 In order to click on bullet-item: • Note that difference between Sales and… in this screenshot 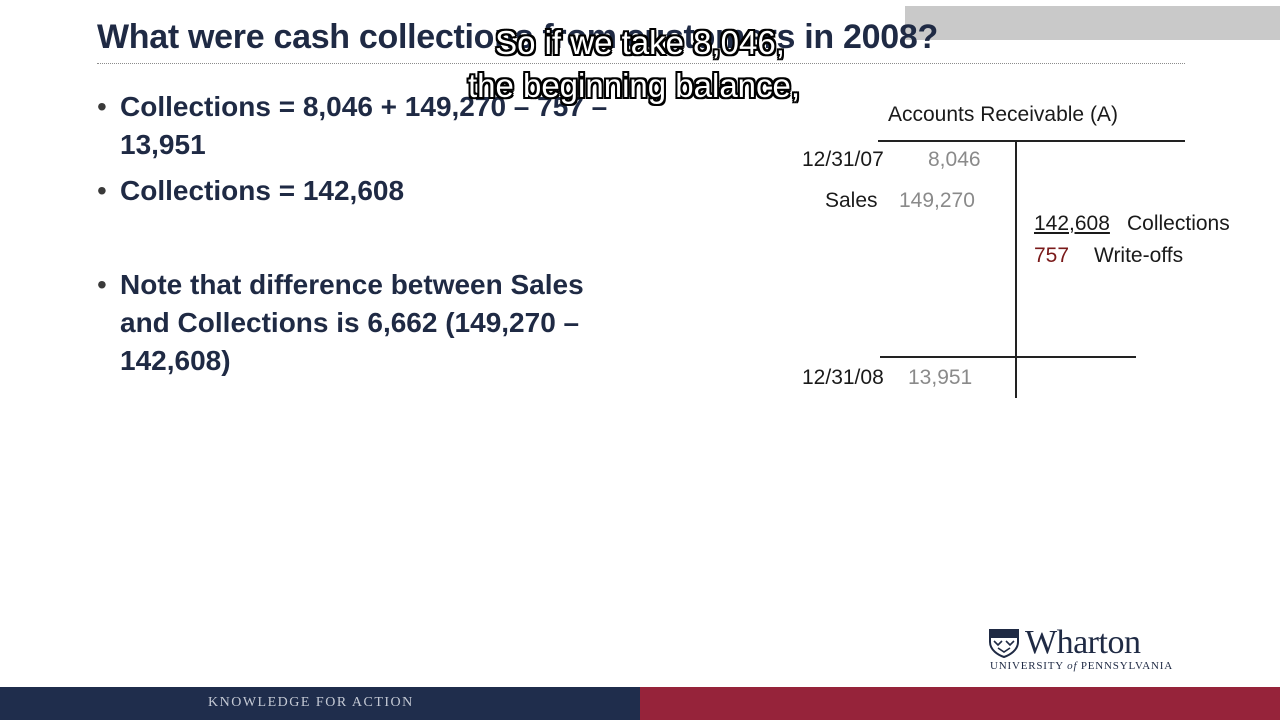, I will do `click(357, 323)`.